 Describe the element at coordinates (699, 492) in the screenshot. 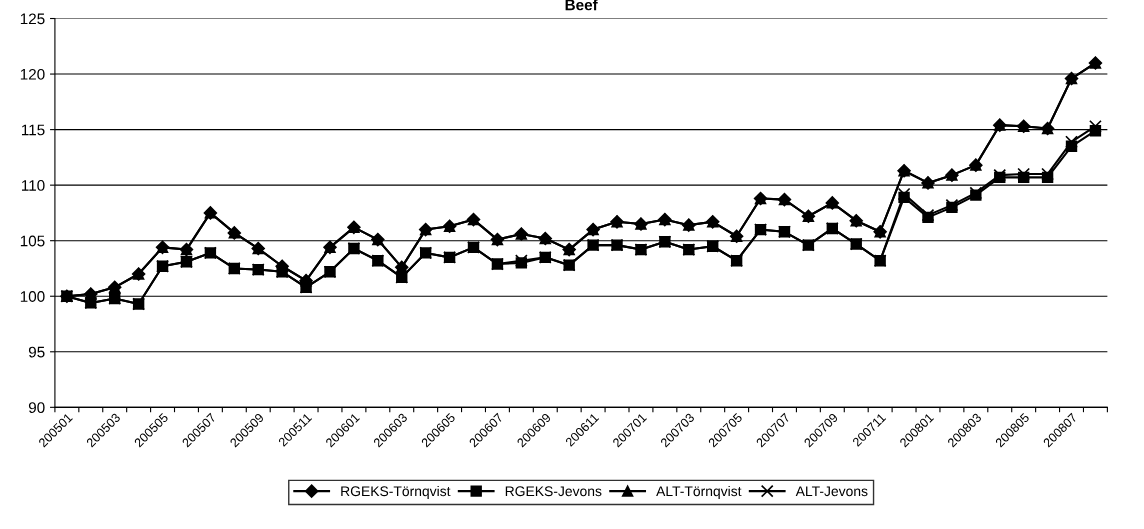

I see `legend-label: ALT-Törnqvist` at that location.